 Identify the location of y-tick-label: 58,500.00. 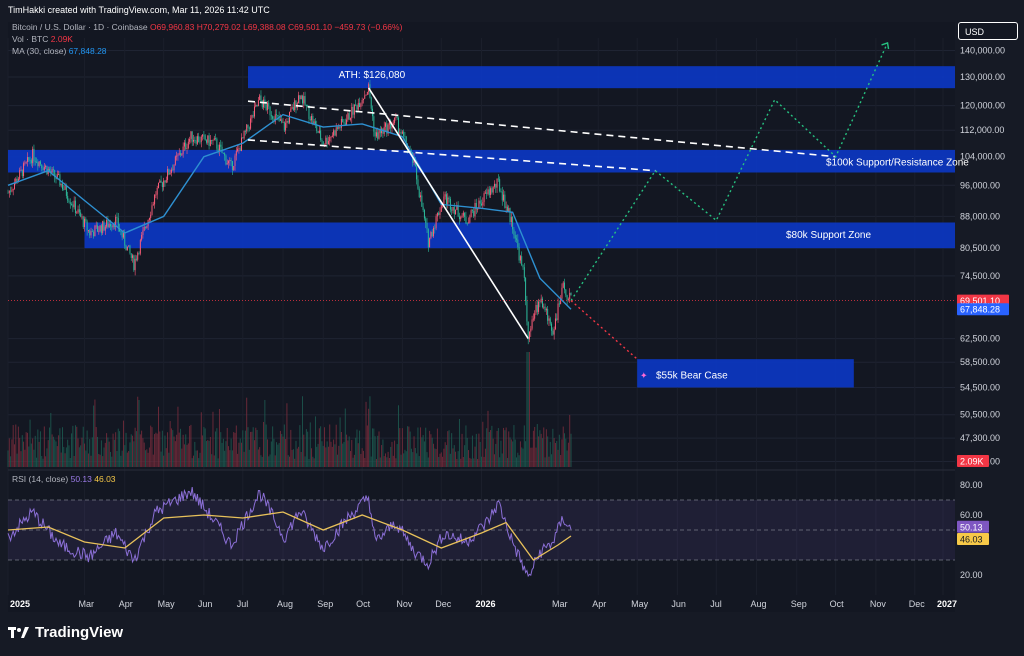
(980, 362).